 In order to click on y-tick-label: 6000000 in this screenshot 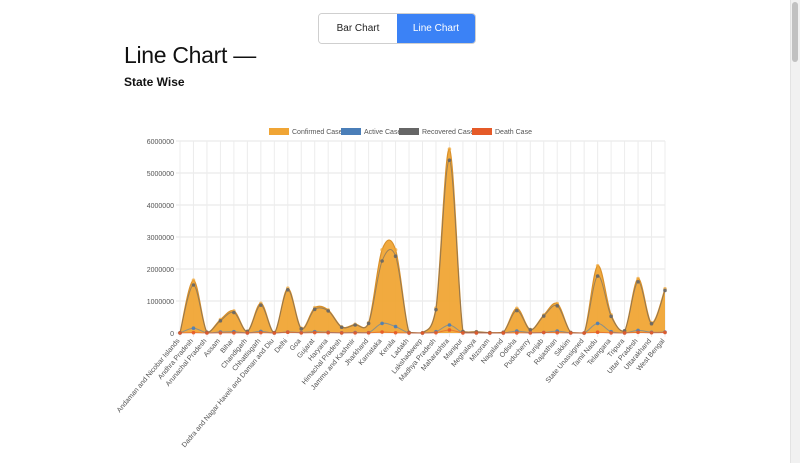, I will do `click(160, 142)`.